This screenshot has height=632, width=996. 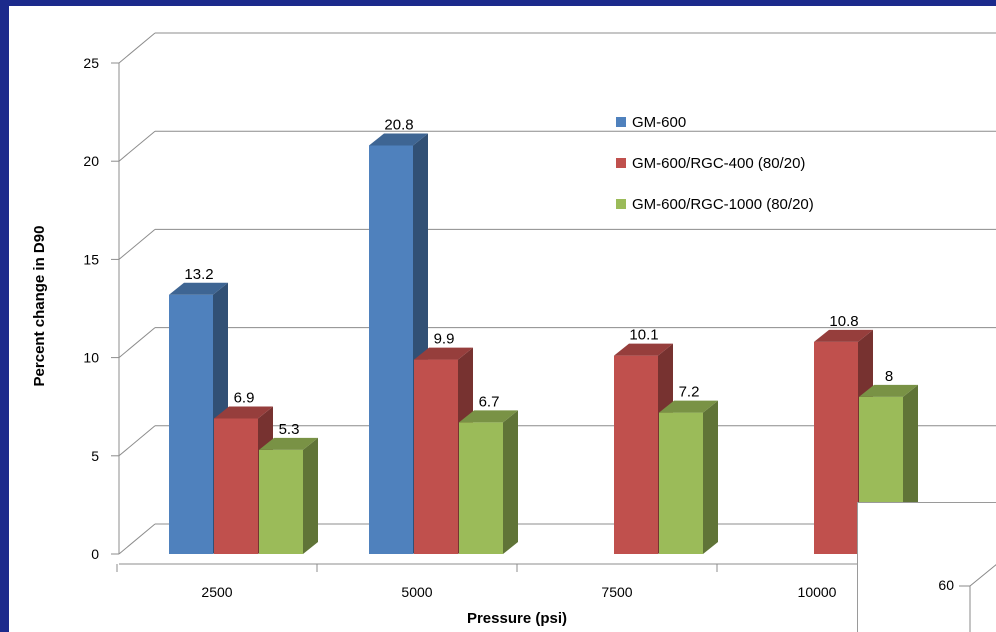 I want to click on data-label: 6.7, so click(x=489, y=401).